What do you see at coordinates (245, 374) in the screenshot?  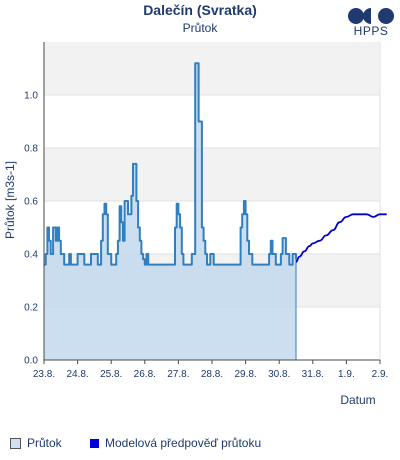 I see `x-tick-label: 29.8.` at bounding box center [245, 374].